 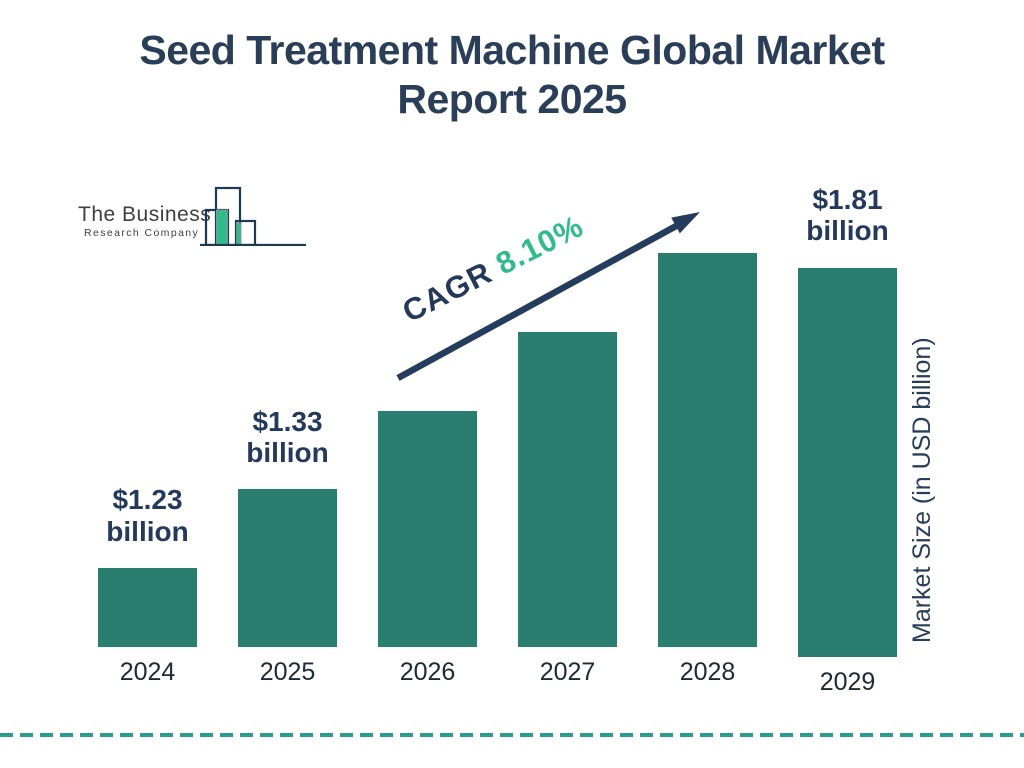 I want to click on bar-chart-logo-icon, so click(x=253, y=216).